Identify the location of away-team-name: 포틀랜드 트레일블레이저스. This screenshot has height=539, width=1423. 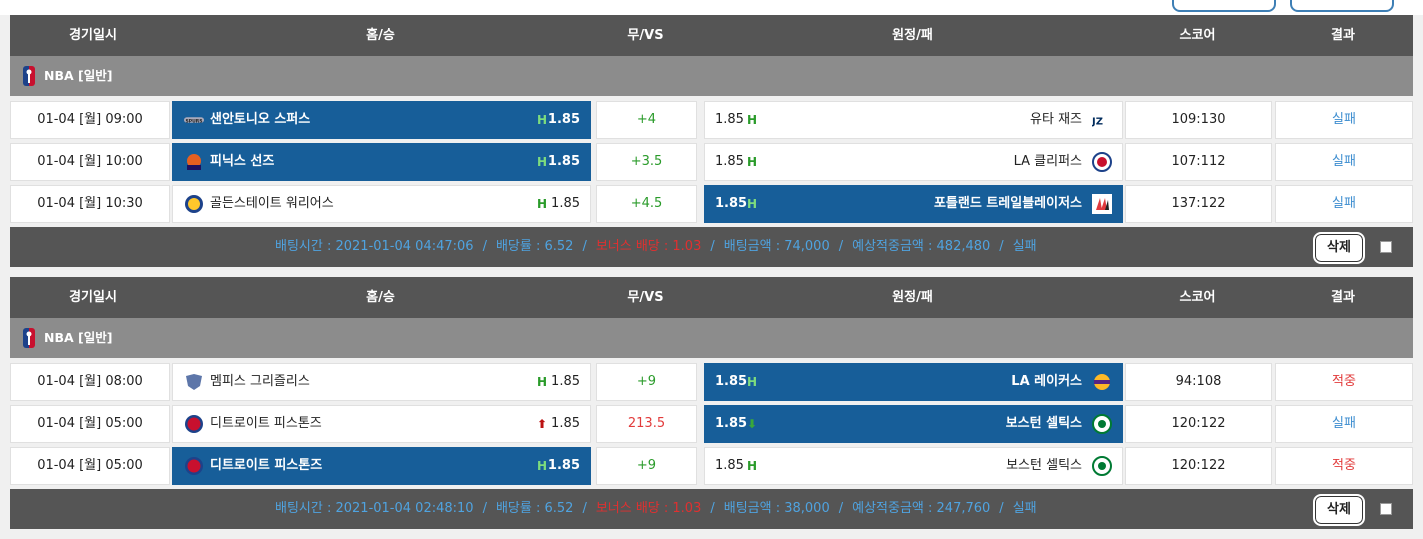
(1007, 203).